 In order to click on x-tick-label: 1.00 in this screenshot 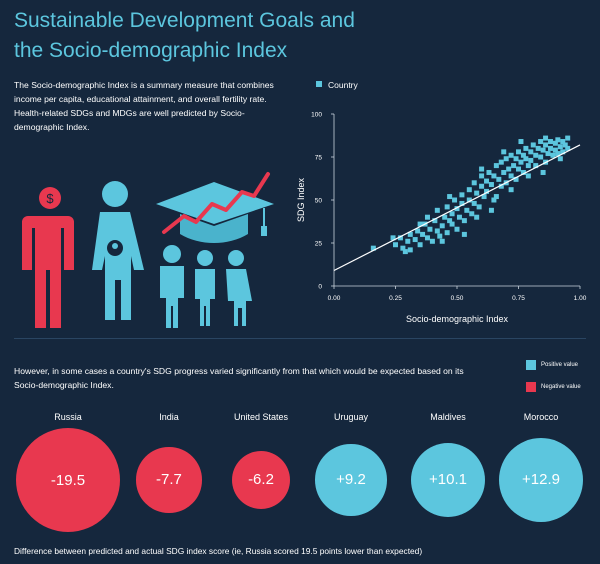, I will do `click(580, 298)`.